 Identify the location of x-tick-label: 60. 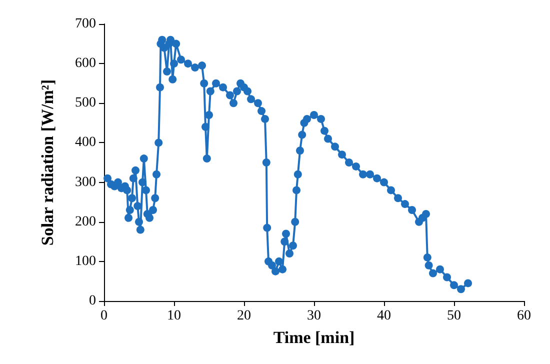
(524, 316).